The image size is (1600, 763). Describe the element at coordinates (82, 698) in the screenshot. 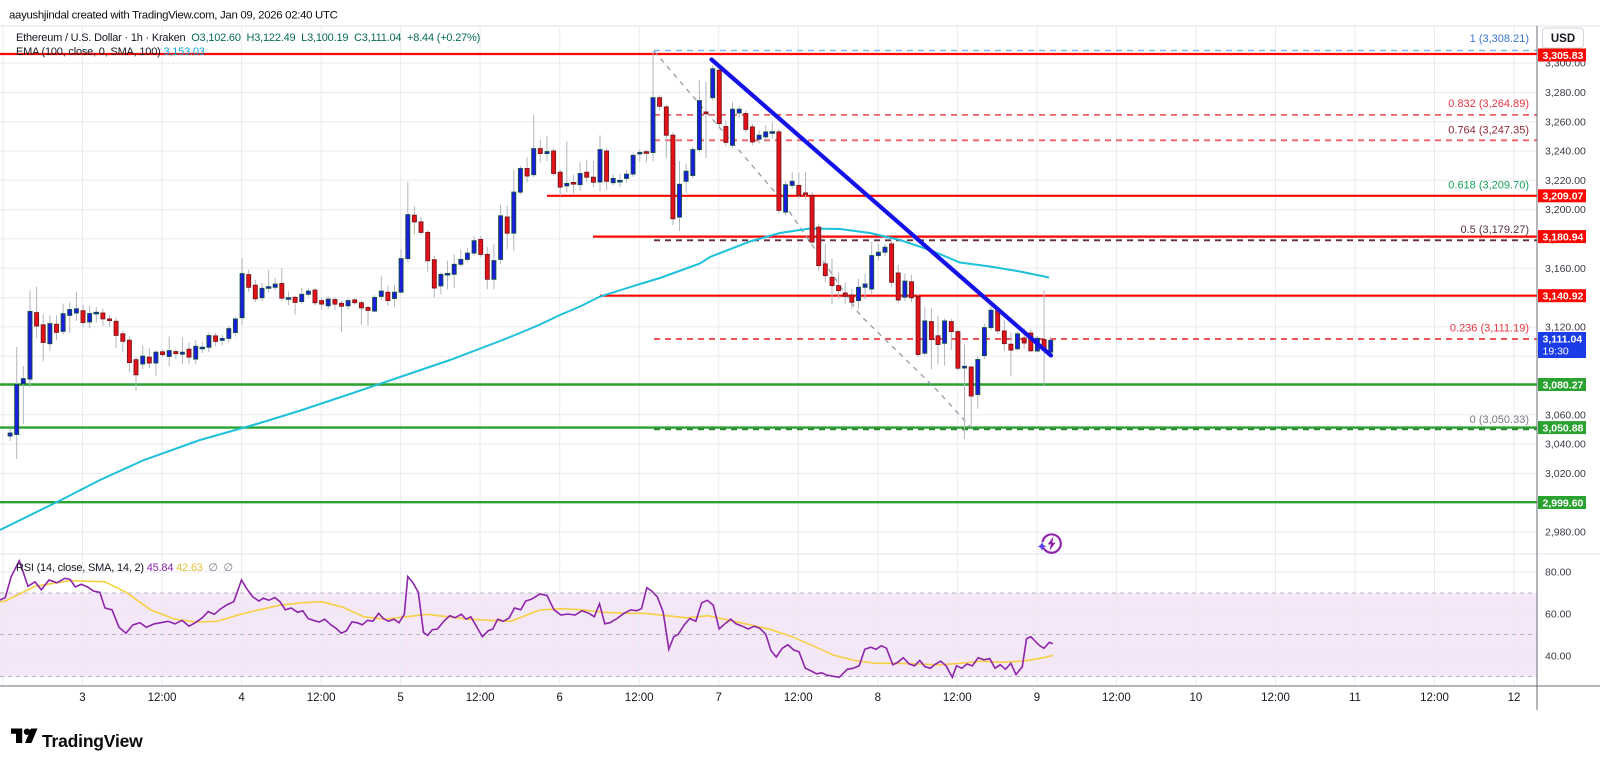

I see `svg-text: 3` at that location.